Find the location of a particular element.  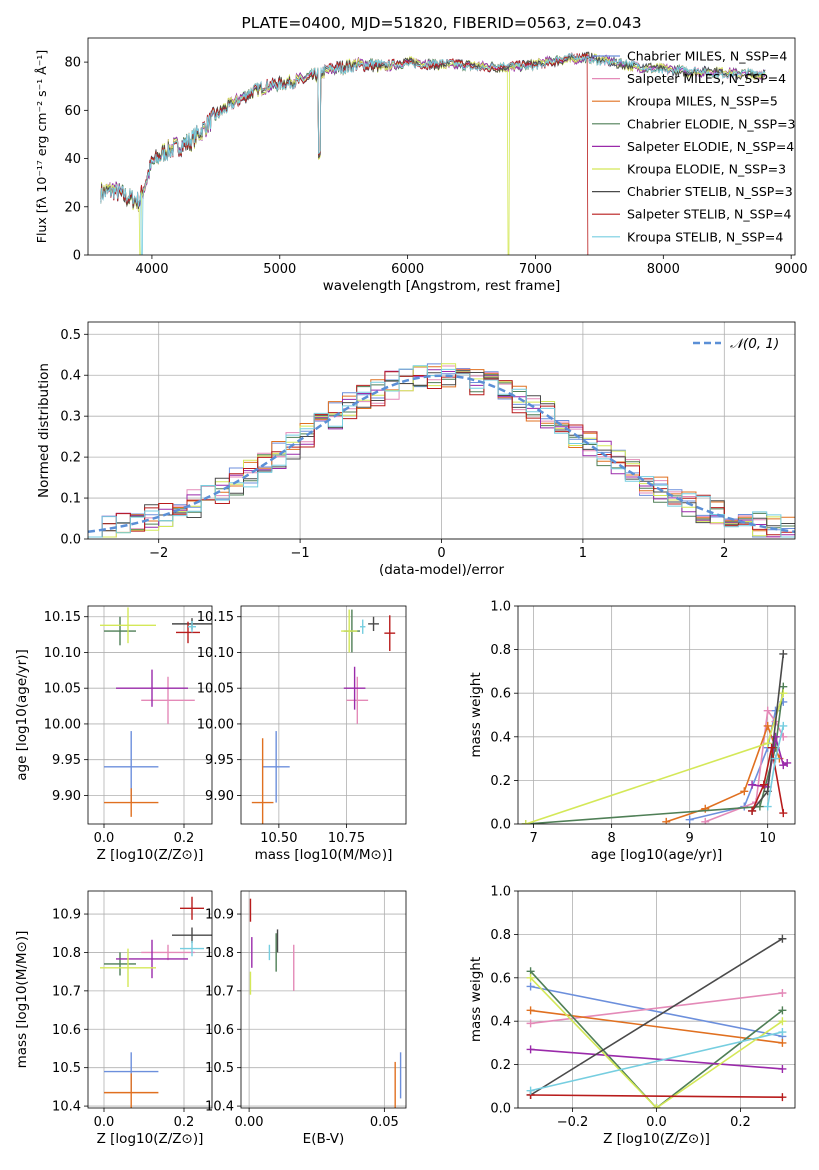

x-tick-label: 7000 is located at coordinates (535, 269).